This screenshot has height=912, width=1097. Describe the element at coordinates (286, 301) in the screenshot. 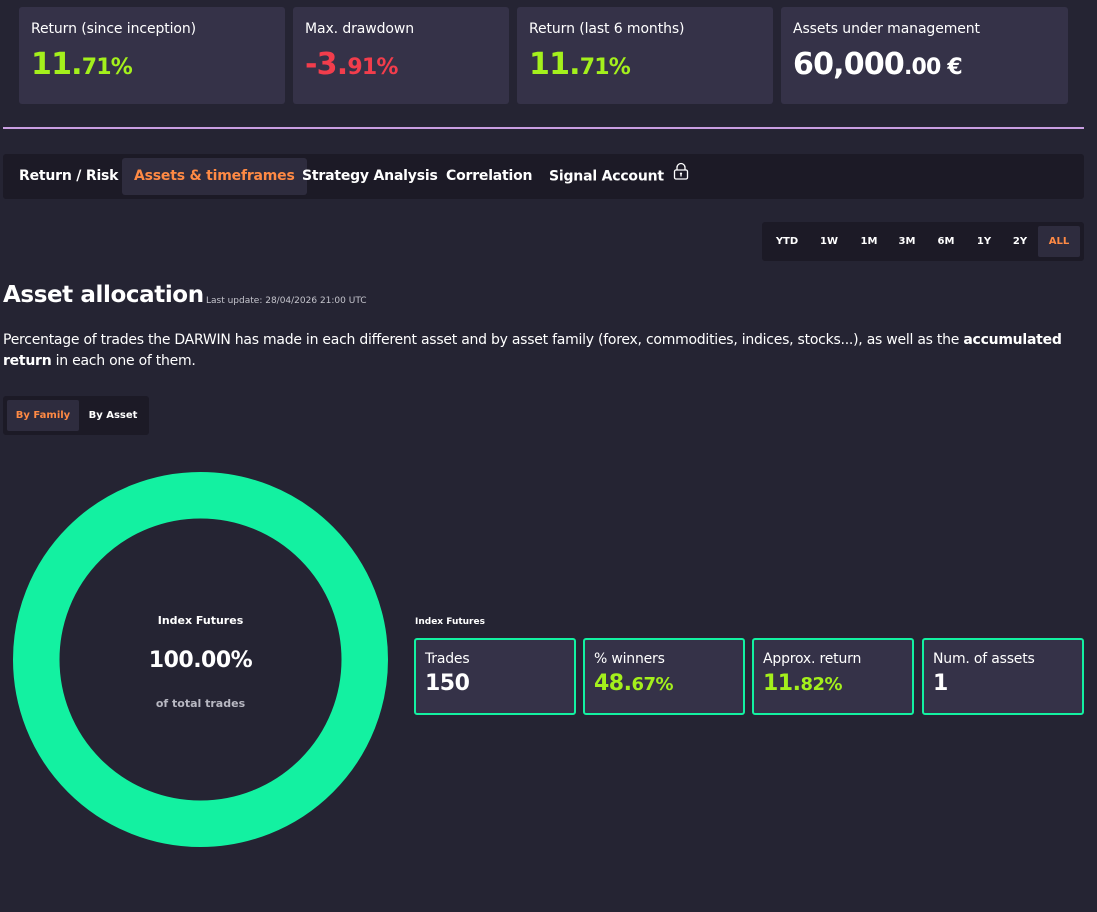

I see `last-update: Last update: 28/04/2026 21:00 UTC` at that location.